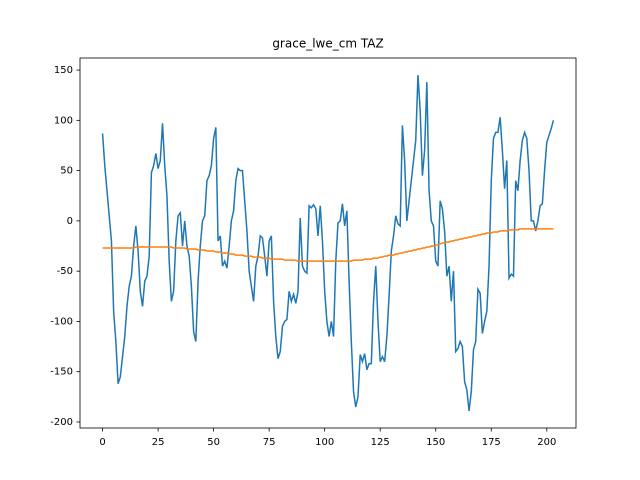 The height and width of the screenshot is (480, 640). I want to click on data-line, so click(328, 245).